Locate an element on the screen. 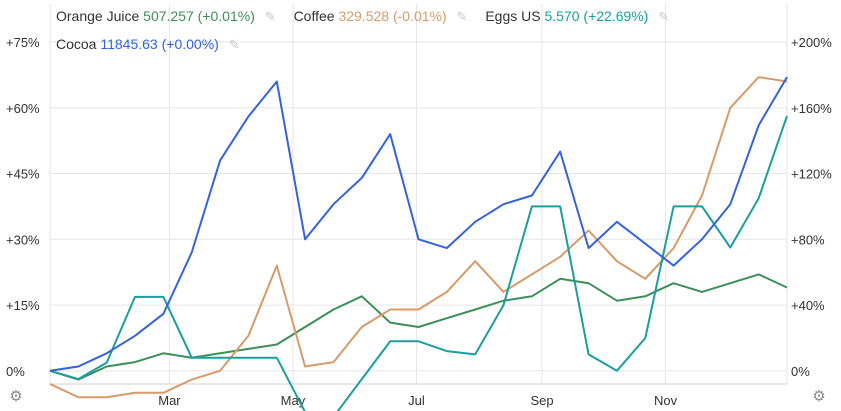  y-right-tick-label: +160% is located at coordinates (811, 108).